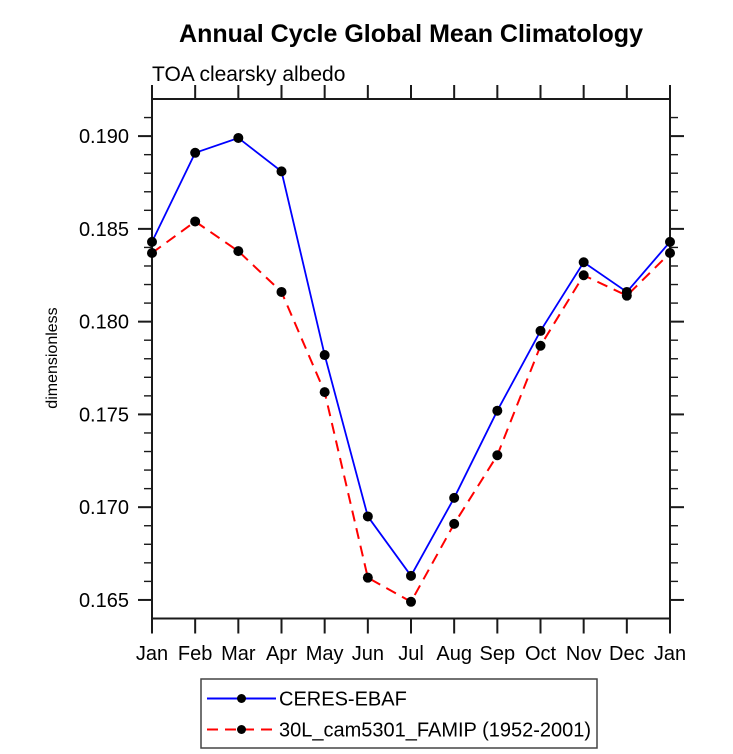 This screenshot has width=733, height=754. What do you see at coordinates (411, 654) in the screenshot?
I see `x-tick-label: Jul` at bounding box center [411, 654].